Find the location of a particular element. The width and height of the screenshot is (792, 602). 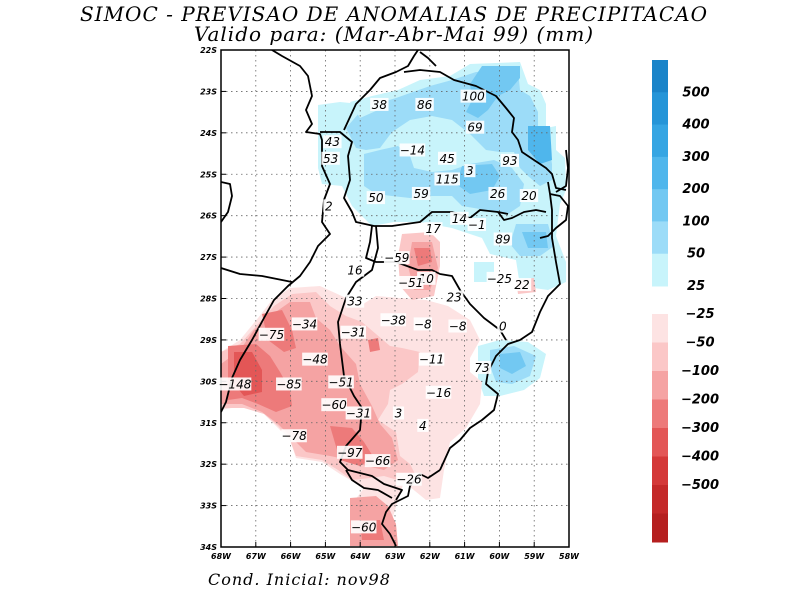

anomaly-value-label: 50 is located at coordinates (376, 198).